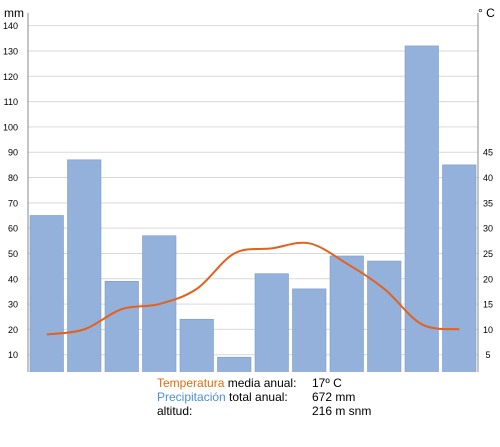 Image resolution: width=500 pixels, height=447 pixels. I want to click on y-left-axis-label: mm, so click(14, 13).